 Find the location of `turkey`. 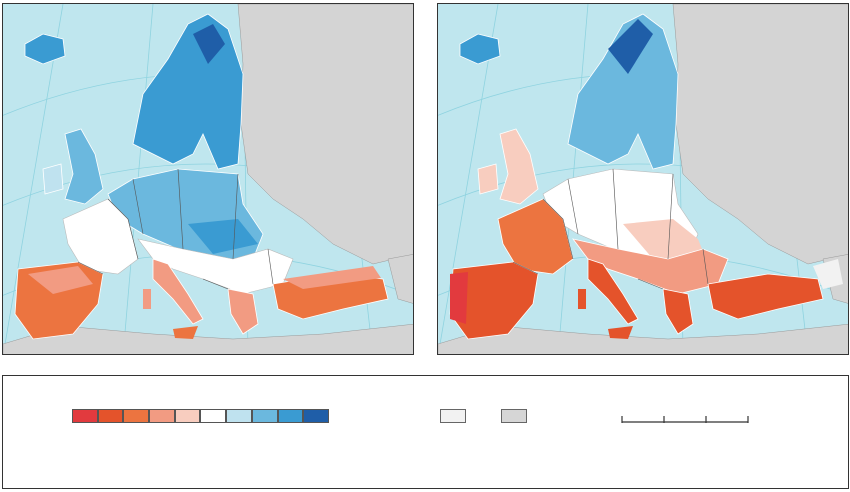

turkey is located at coordinates (765, 296).